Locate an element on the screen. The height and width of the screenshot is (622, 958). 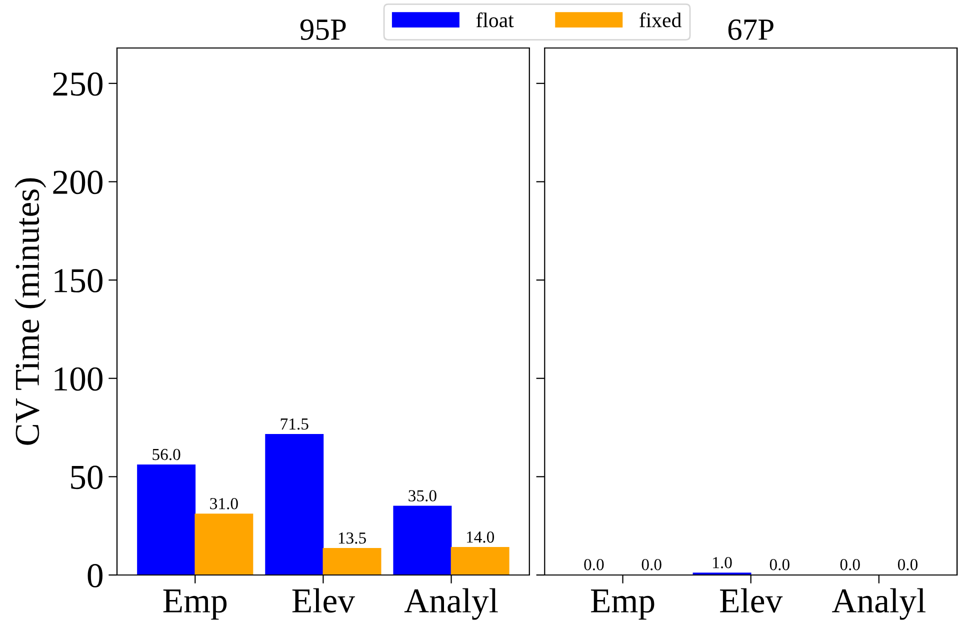
y-tick-label: 150 is located at coordinates (78, 280).